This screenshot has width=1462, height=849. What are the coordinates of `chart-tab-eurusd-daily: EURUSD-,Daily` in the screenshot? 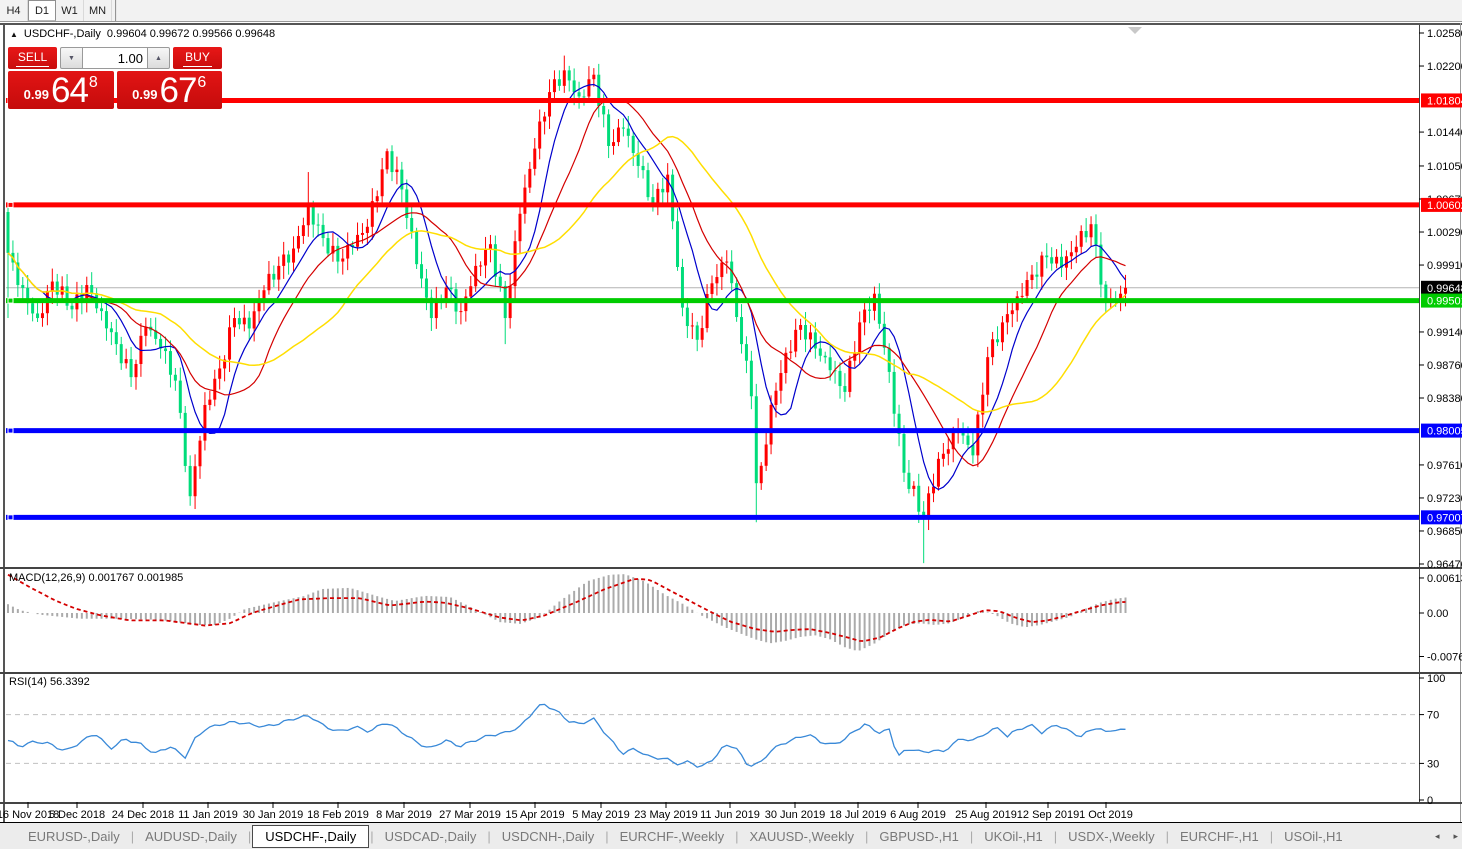 It's located at (74, 836).